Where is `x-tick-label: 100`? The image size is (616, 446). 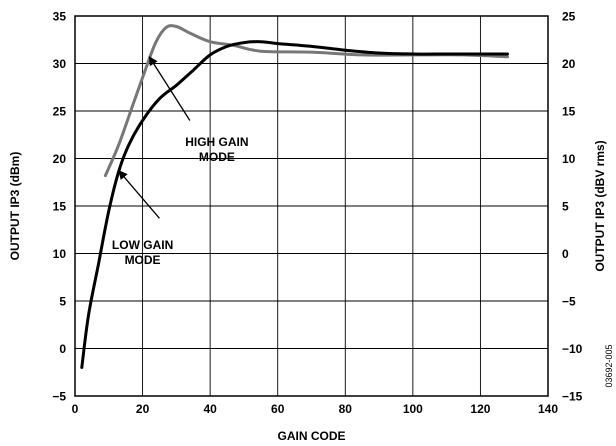 x-tick-label: 100 is located at coordinates (413, 409).